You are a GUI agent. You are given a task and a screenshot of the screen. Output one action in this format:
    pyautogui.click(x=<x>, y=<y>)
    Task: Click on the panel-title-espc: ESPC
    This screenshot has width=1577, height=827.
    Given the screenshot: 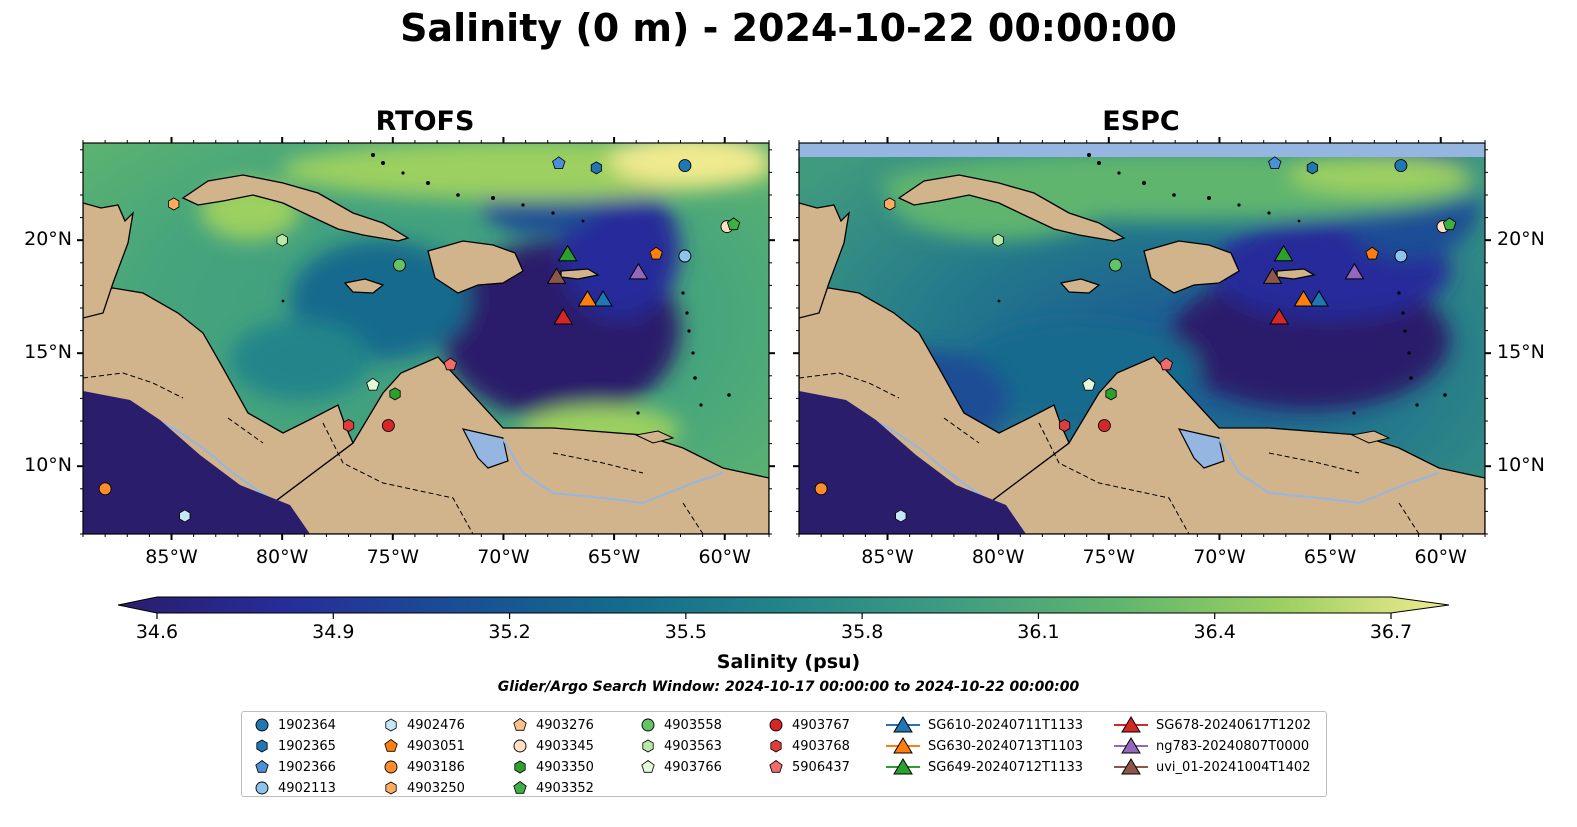 What is the action you would take?
    pyautogui.click(x=1141, y=121)
    